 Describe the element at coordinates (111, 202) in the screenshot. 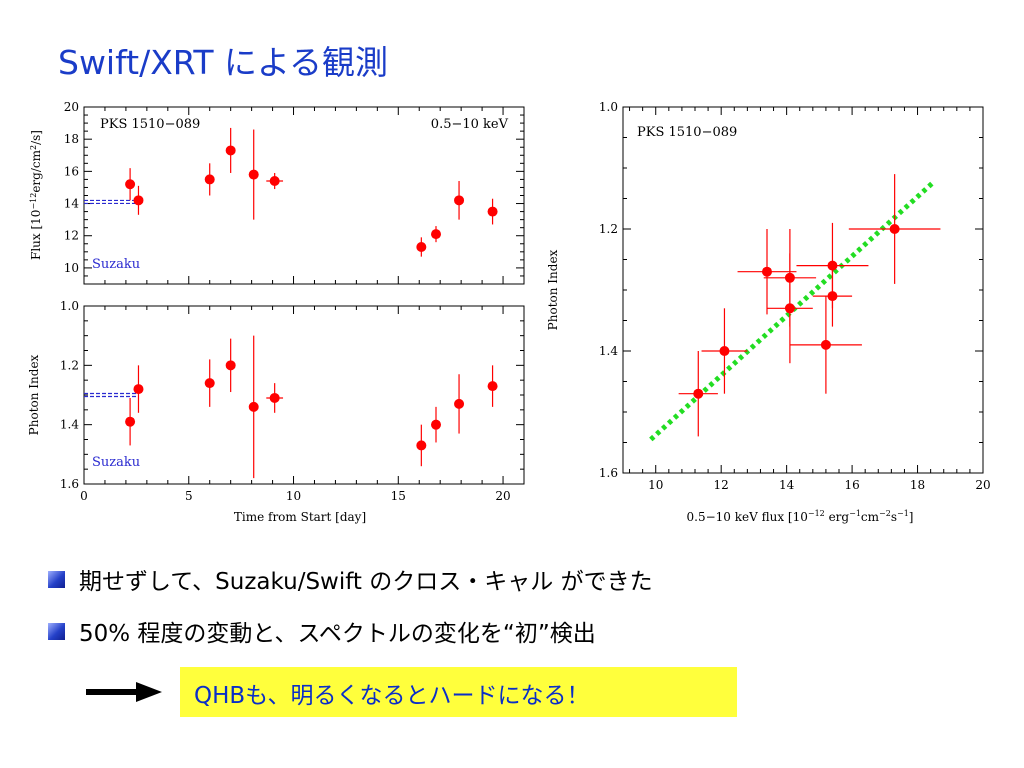

I see `flux-suzaku-level` at that location.